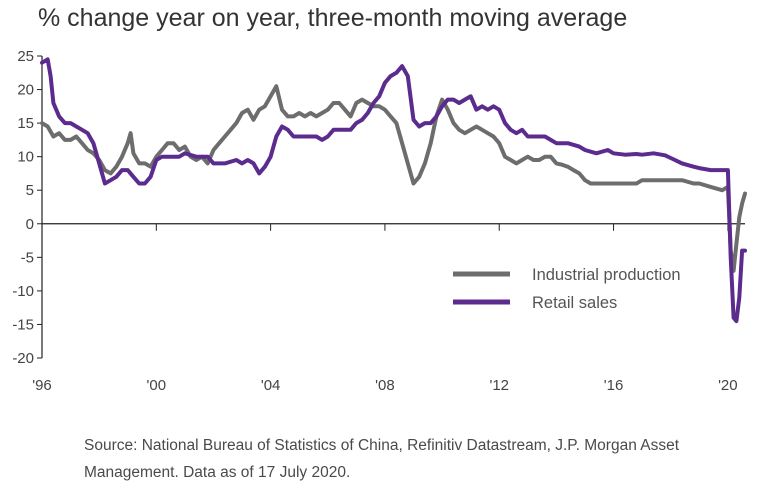 Image resolution: width=772 pixels, height=496 pixels. Describe the element at coordinates (23, 291) in the screenshot. I see `y-tick-label: -10` at that location.